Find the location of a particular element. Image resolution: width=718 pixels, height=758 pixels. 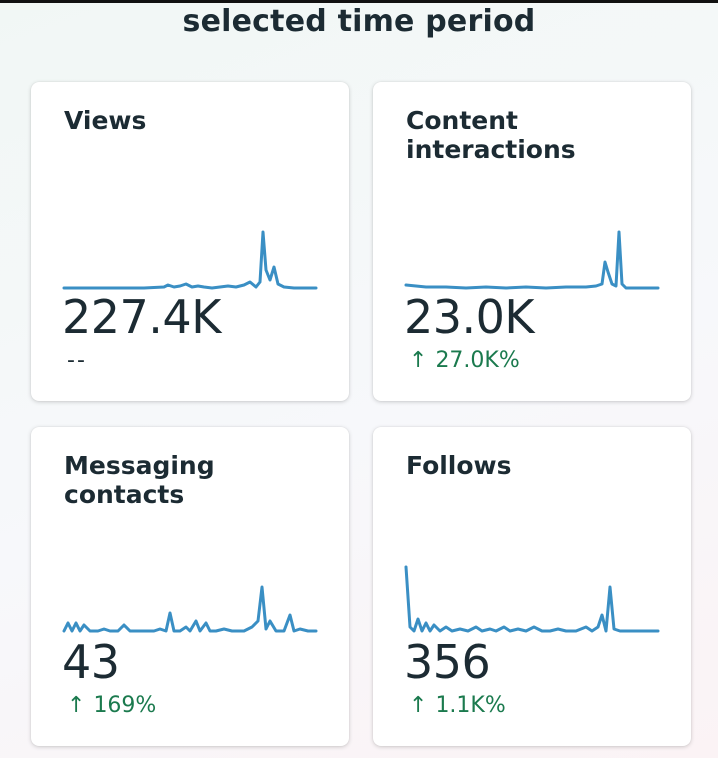

follows-sparkline is located at coordinates (532, 599).